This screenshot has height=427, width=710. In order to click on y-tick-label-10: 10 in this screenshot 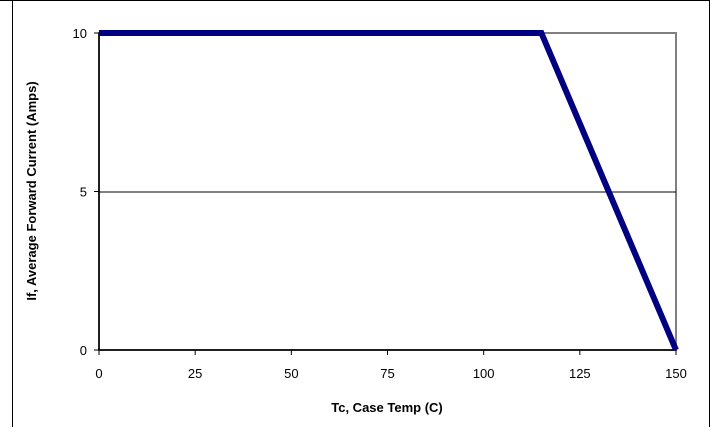, I will do `click(80, 33)`.